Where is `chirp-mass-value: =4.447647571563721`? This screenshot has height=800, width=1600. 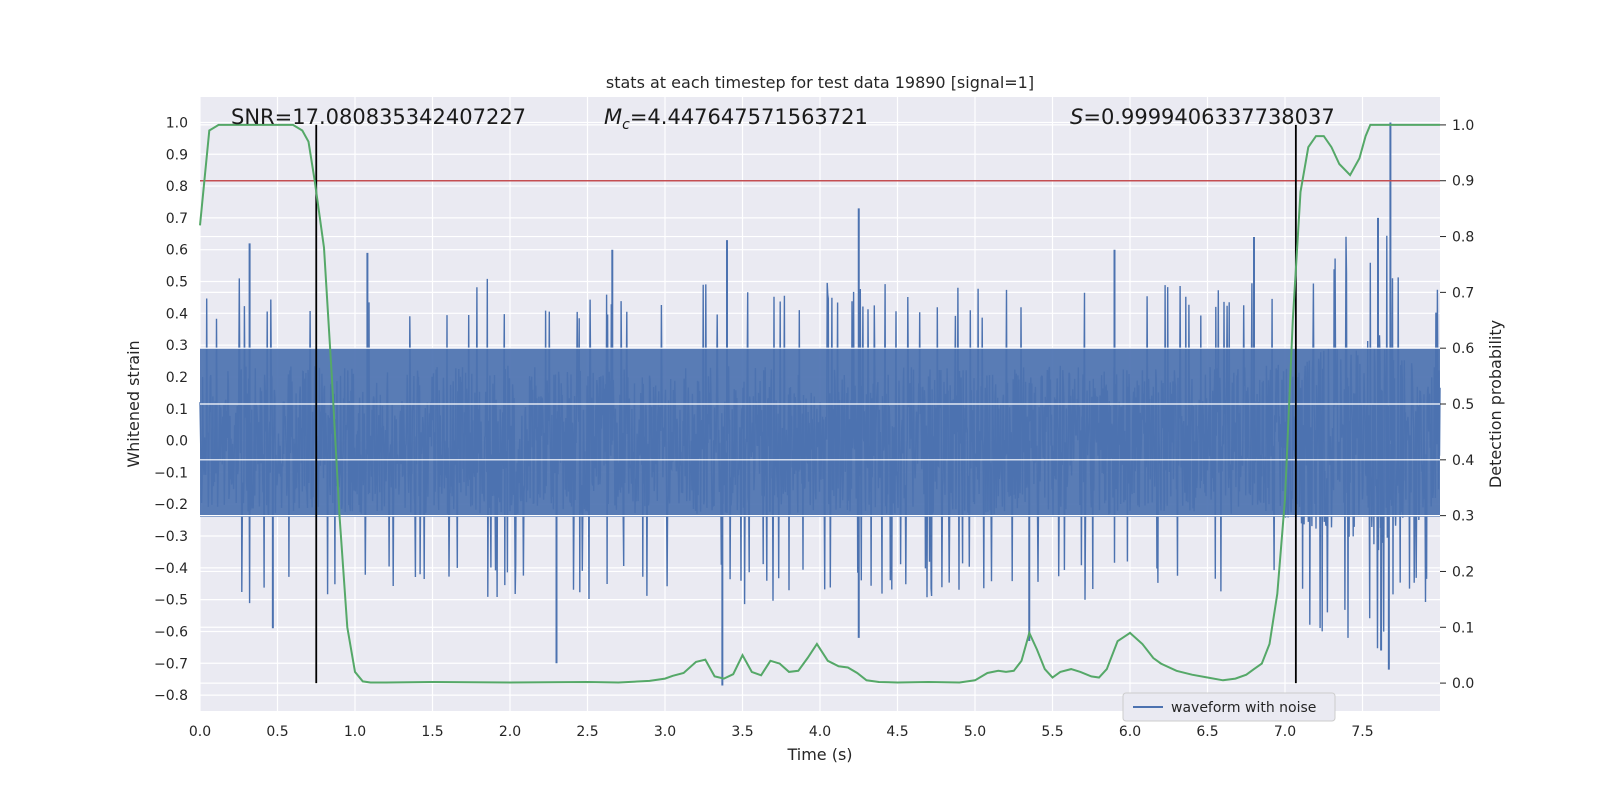 chirp-mass-value: =4.447647571563721 is located at coordinates (749, 117).